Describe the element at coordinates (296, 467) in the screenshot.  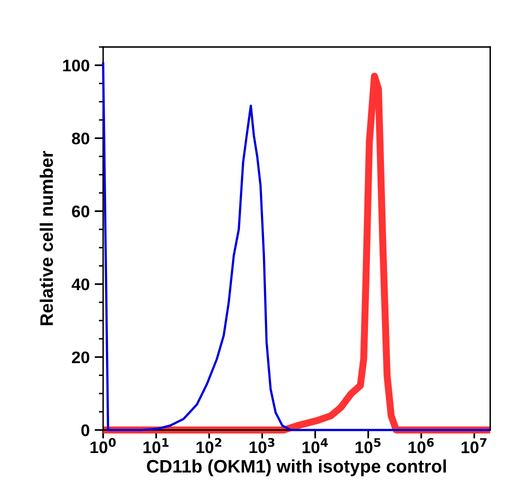
I see `x-axis-title: CD11b (OKM1) with isotype control` at that location.